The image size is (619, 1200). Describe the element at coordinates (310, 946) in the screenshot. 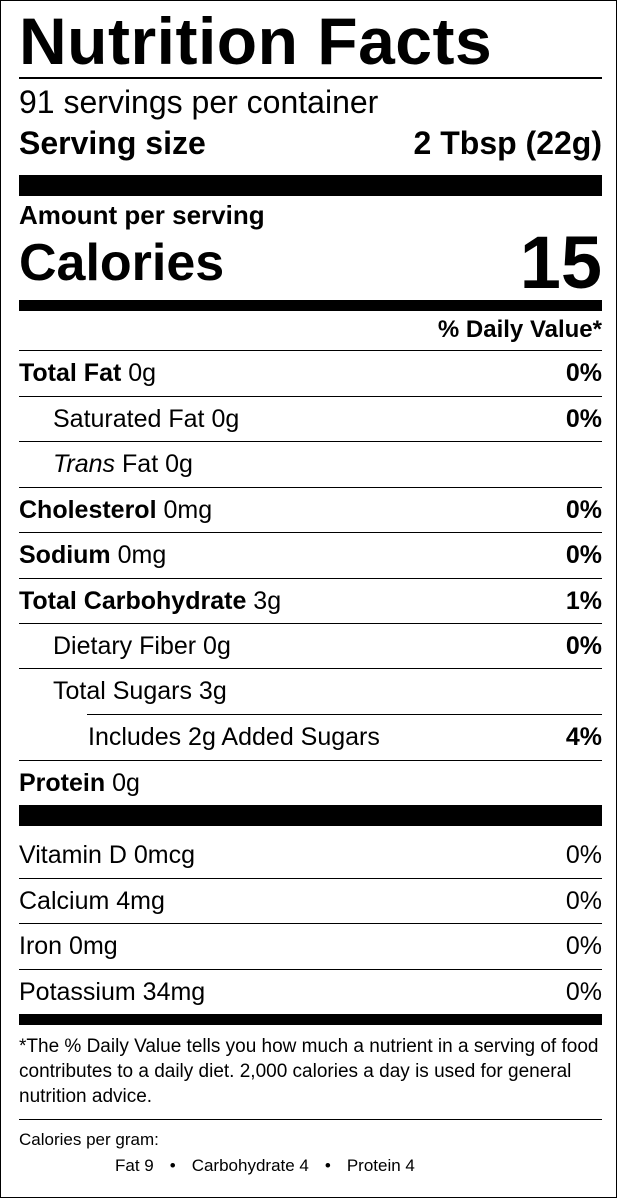

I see `vitamin-row-iron: Iron 0mg 0%` at that location.